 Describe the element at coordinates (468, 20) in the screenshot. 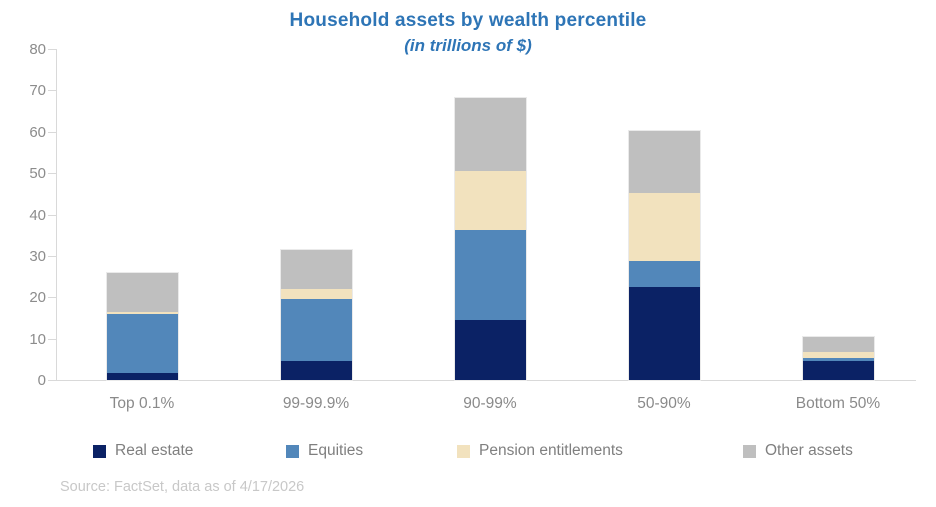

I see `chart-title: Household assets by wealth percentile` at that location.